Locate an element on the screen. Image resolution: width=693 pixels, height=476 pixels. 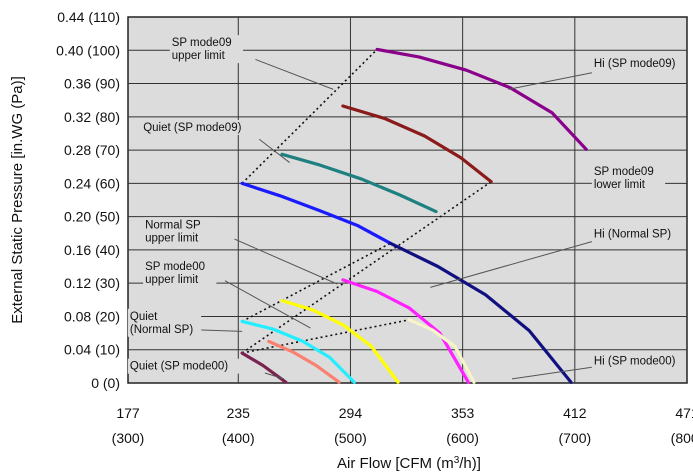
y-tick-label: 0.12 (30) is located at coordinates (92, 283).